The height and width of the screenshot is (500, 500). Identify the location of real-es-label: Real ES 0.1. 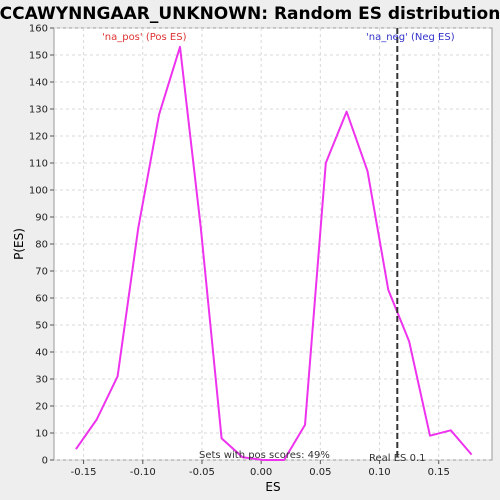
(397, 458).